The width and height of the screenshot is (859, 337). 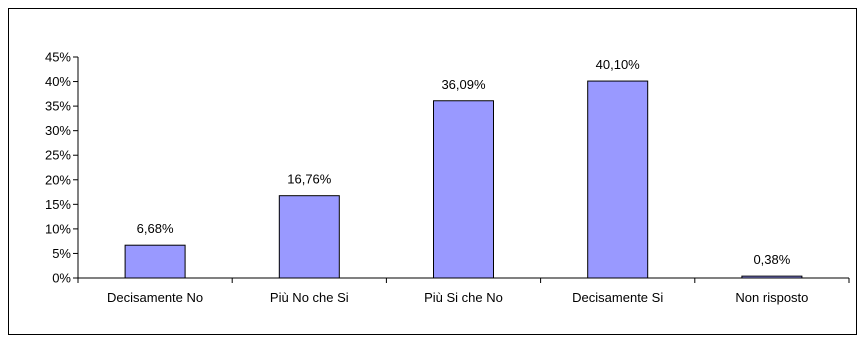 I want to click on data-label: 0,38%, so click(x=771, y=259).